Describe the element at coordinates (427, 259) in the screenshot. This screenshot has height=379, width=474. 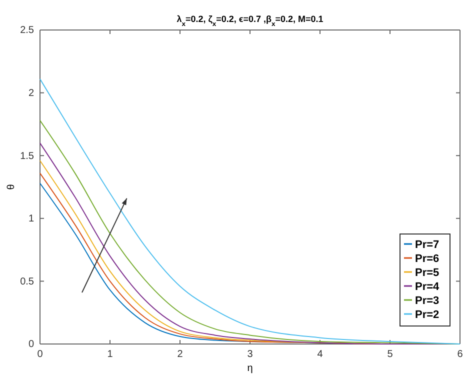
I see `legend-label: Pr=6` at that location.